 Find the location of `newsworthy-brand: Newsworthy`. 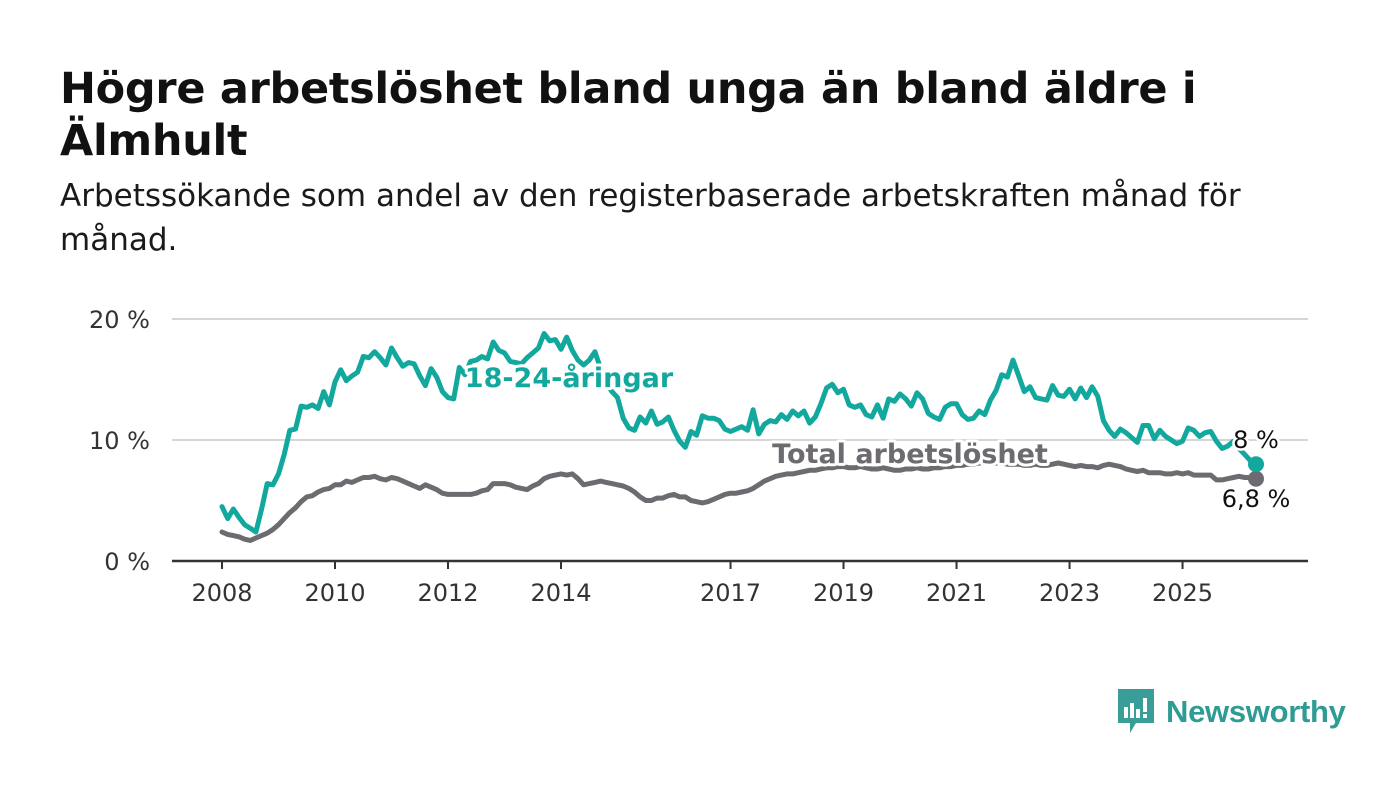

newsworthy-brand: Newsworthy is located at coordinates (1232, 712).